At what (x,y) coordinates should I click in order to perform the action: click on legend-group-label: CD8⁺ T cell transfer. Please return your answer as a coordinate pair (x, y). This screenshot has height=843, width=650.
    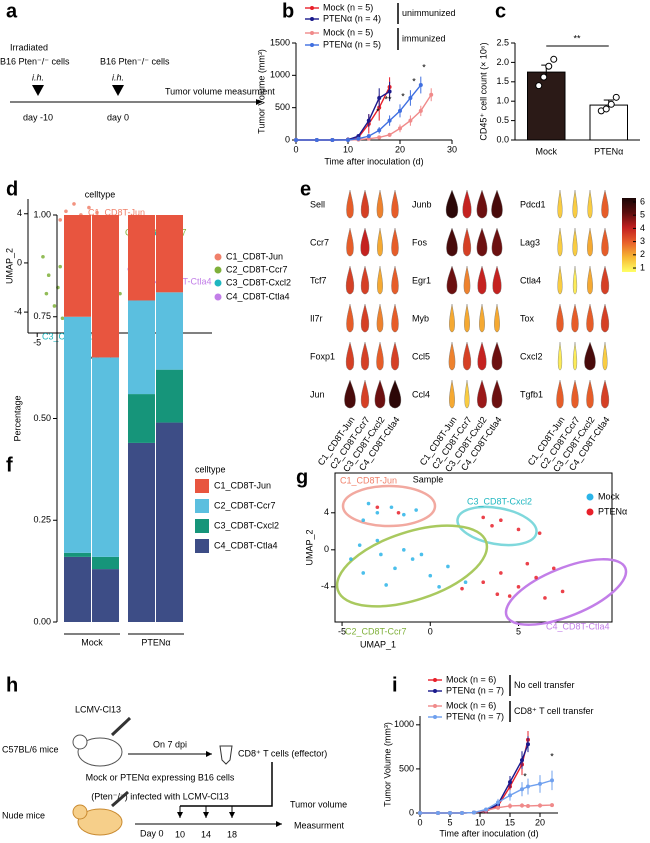
    Looking at the image, I should click on (553, 711).